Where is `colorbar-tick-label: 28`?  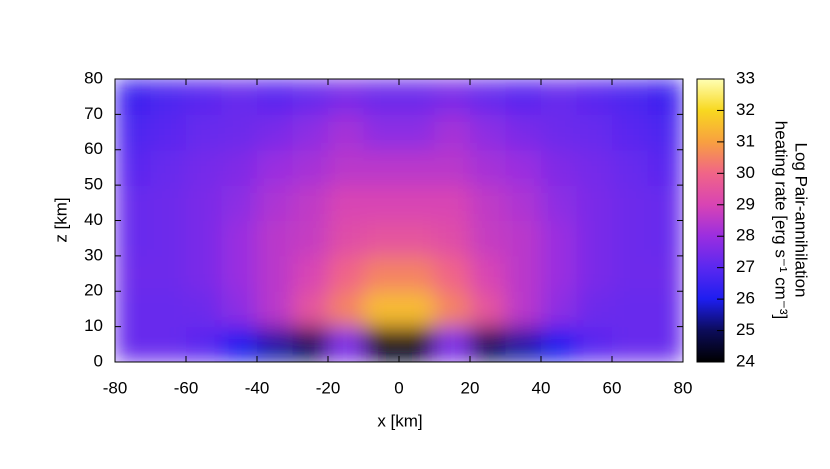
colorbar-tick-label: 28 is located at coordinates (745, 235).